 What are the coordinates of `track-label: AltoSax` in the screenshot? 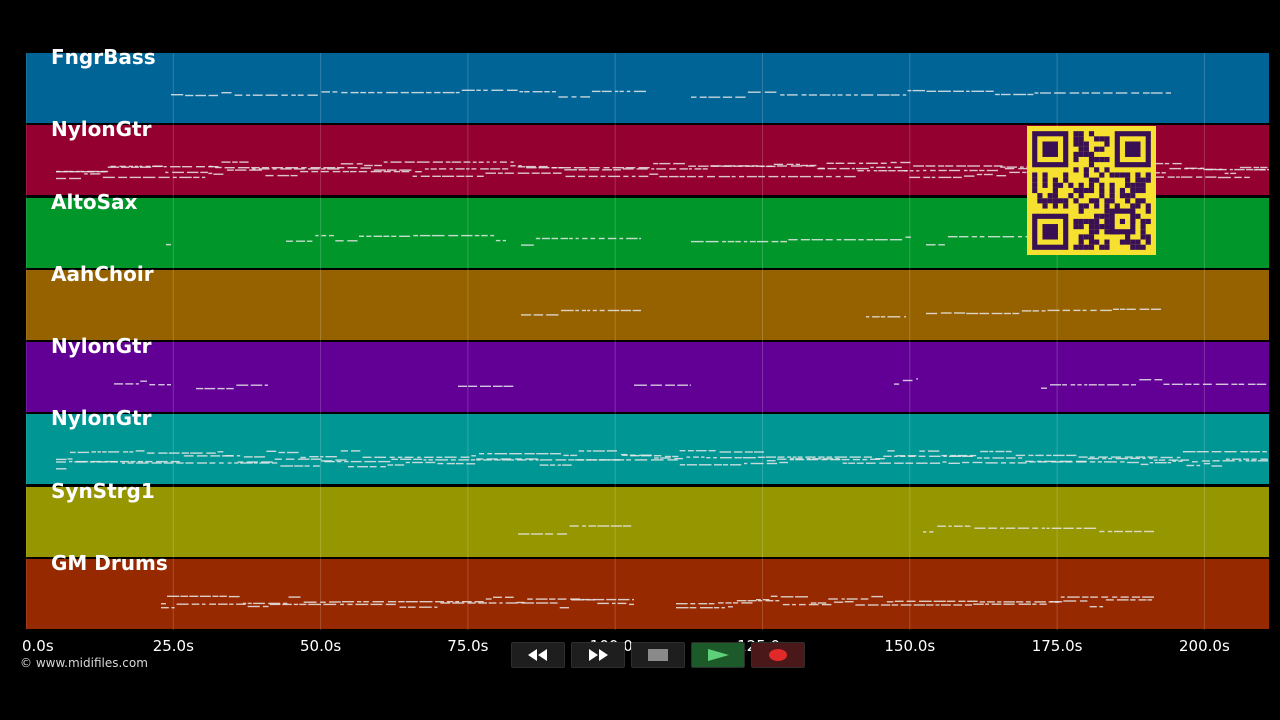 It's located at (94, 202).